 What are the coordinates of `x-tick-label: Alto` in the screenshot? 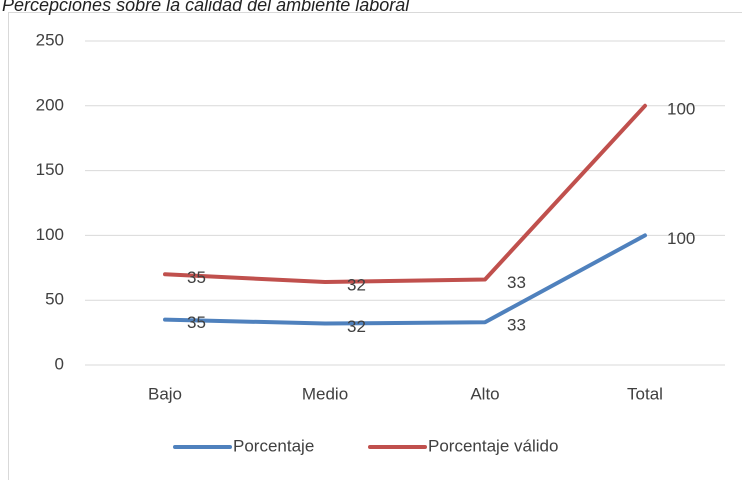 It's located at (484, 393).